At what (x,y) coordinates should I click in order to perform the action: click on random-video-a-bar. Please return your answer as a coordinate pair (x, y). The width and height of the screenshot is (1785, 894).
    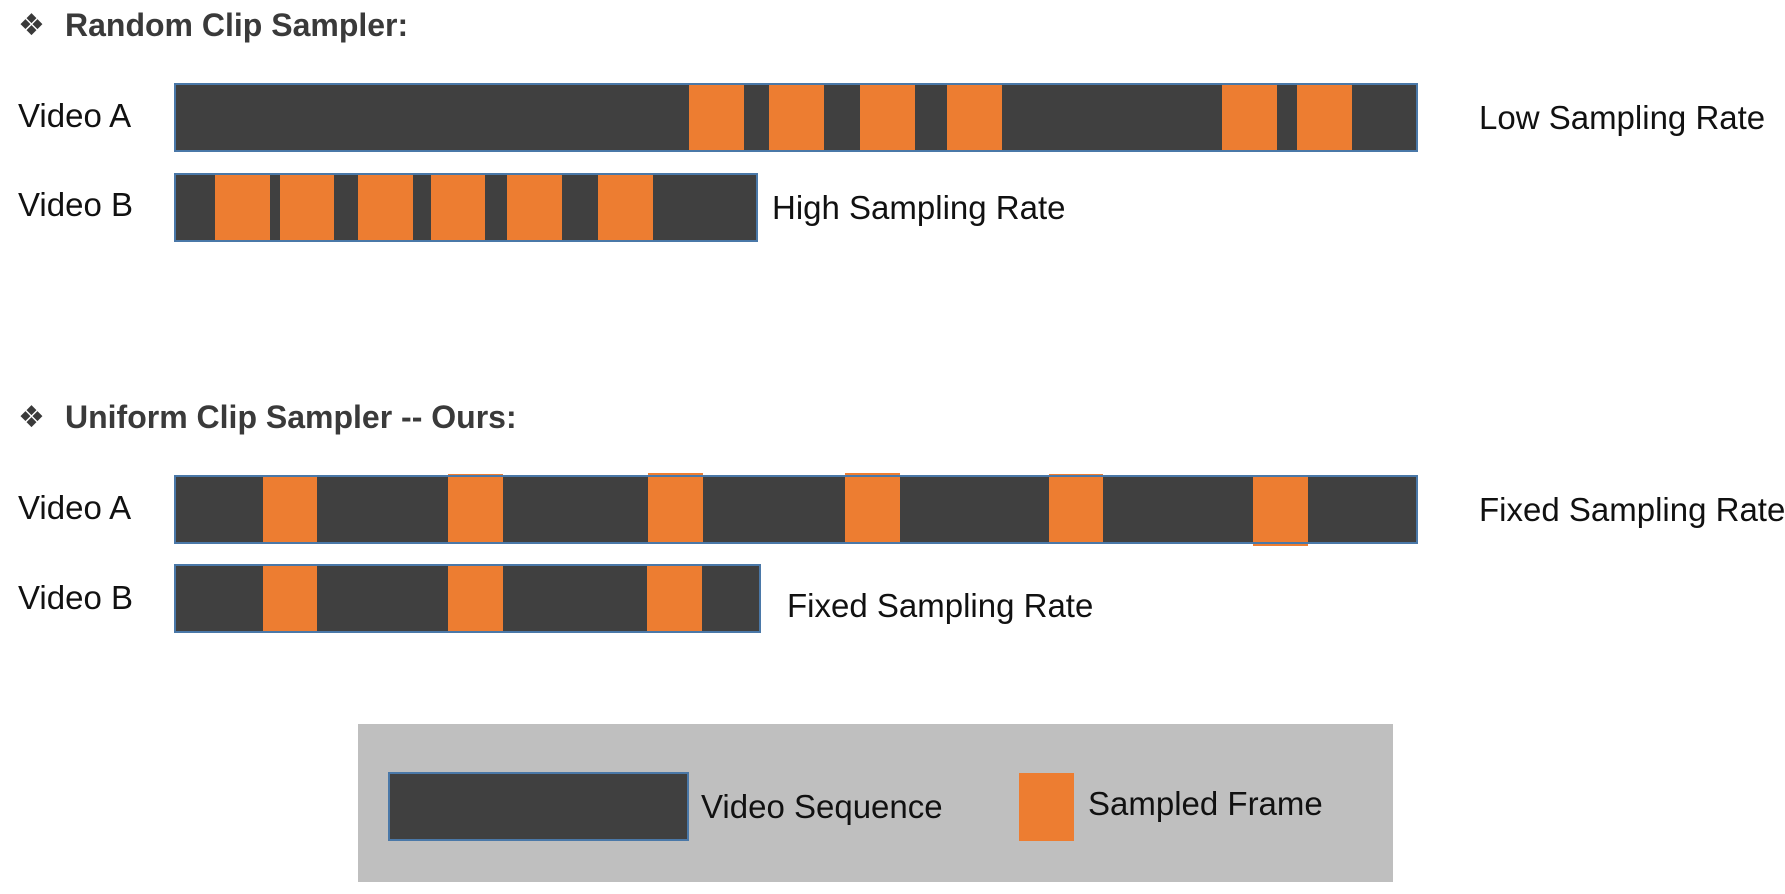
    Looking at the image, I should click on (796, 117).